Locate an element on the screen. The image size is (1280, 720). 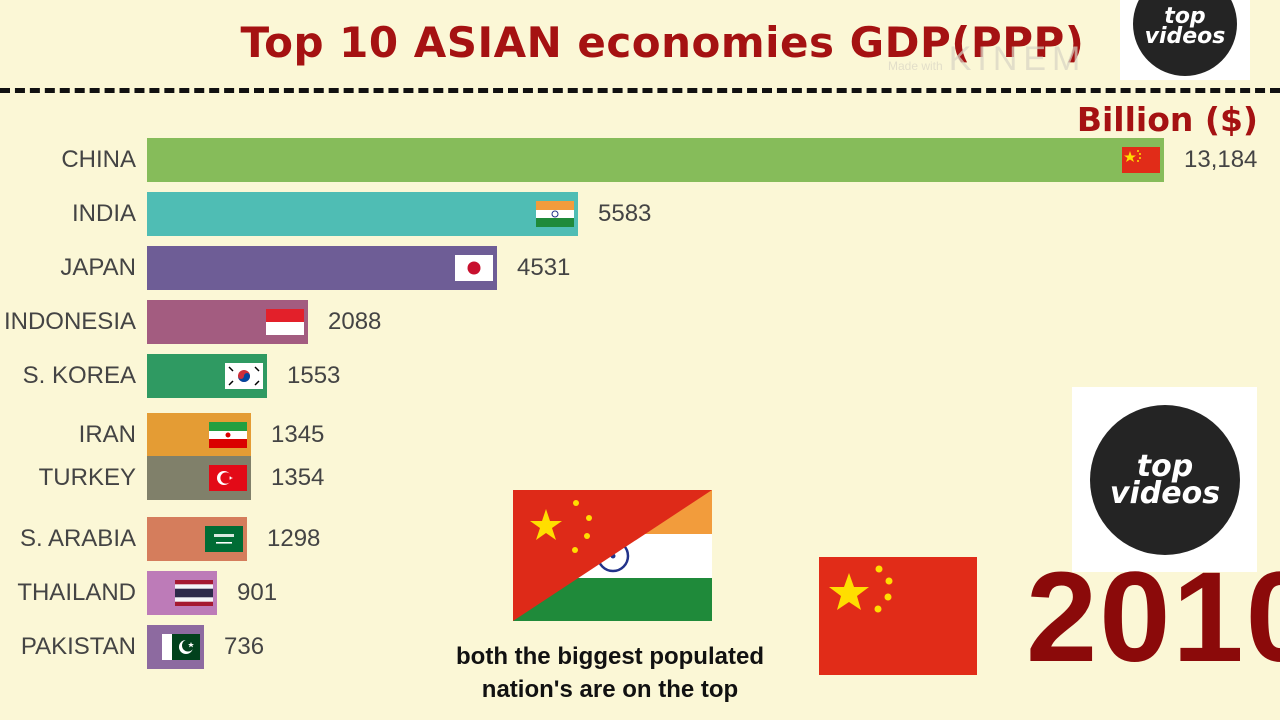
dashed-divider is located at coordinates (640, 90).